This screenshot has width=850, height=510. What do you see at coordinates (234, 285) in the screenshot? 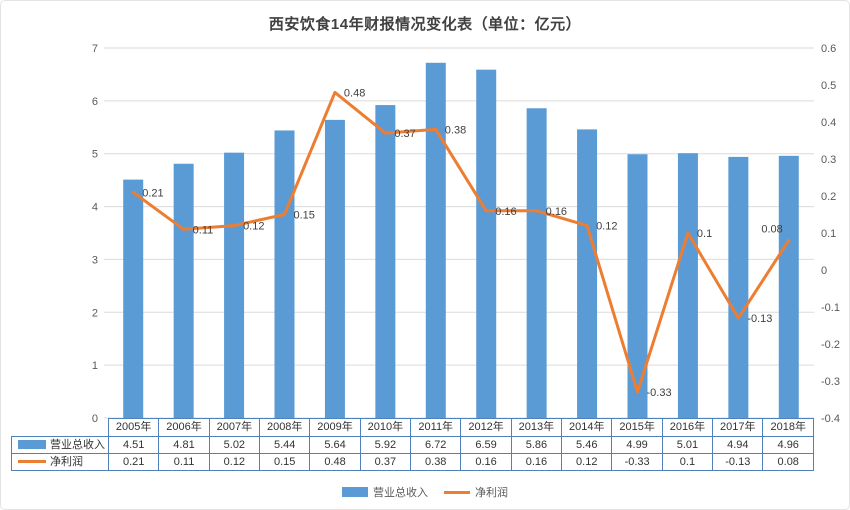
I see `bar-2007年` at bounding box center [234, 285].